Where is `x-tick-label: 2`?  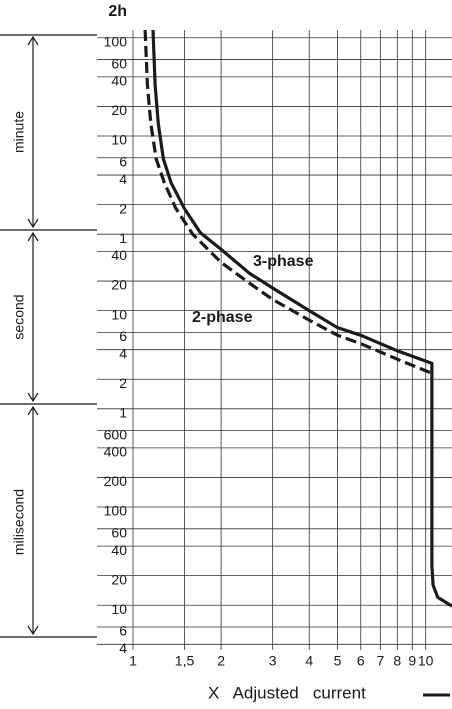 x-tick-label: 2 is located at coordinates (221, 661).